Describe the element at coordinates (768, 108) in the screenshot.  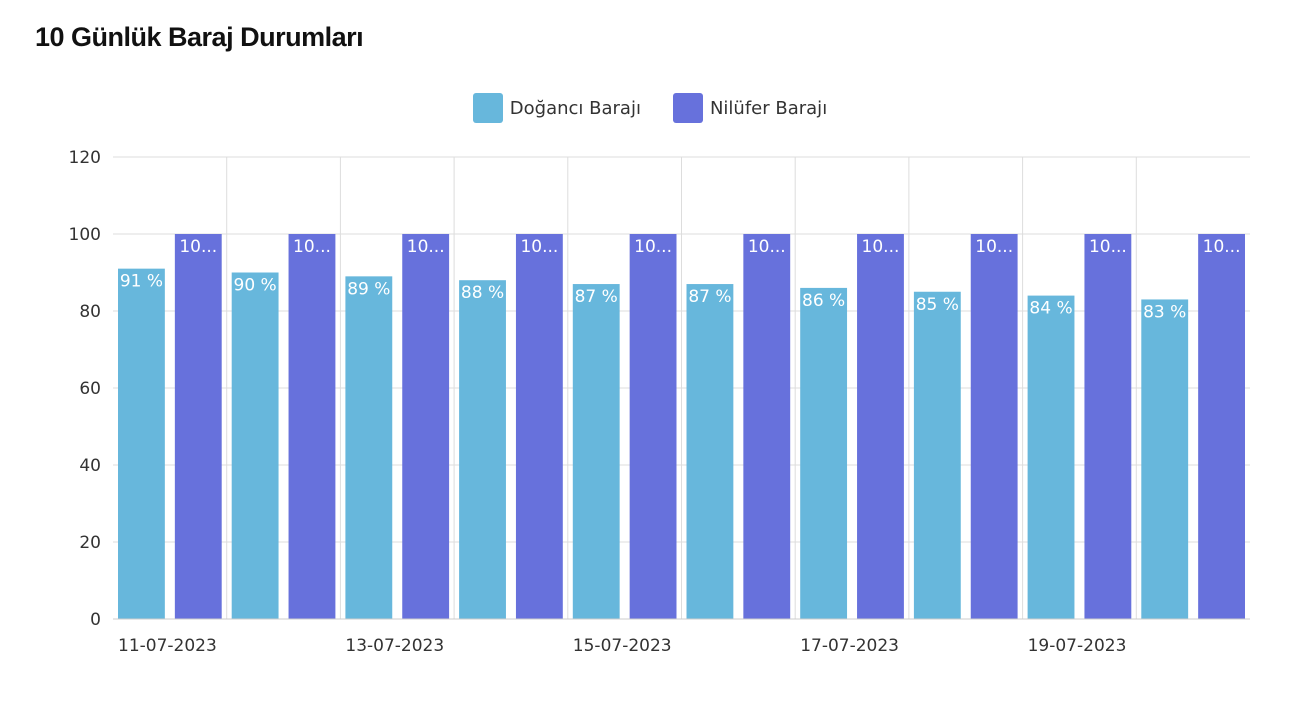
I see `legend-label-nilufer: Nilüfer Barajı` at that location.